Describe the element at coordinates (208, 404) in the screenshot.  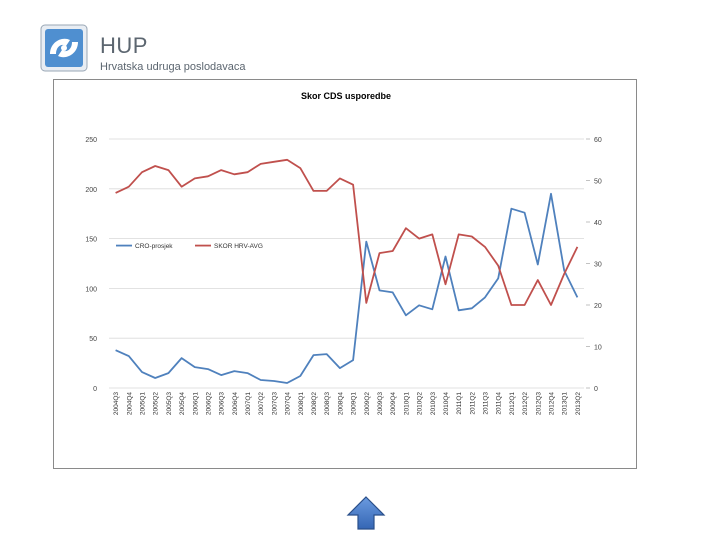
I see `x-tick-label: 2006Q2` at that location.